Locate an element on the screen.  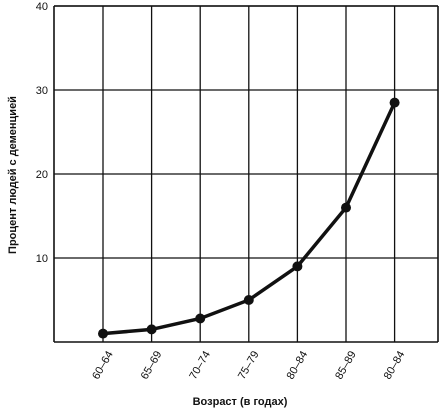
x-tick-labels: 60–64 65–69 70–74 75–79 80–84 85–89 80–84 is located at coordinates (248, 365).